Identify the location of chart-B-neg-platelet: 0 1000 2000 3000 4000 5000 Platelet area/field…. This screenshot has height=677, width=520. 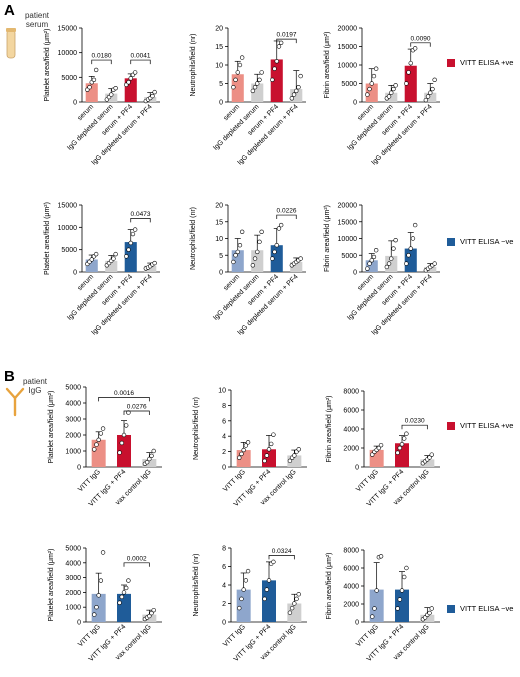
(105, 604).